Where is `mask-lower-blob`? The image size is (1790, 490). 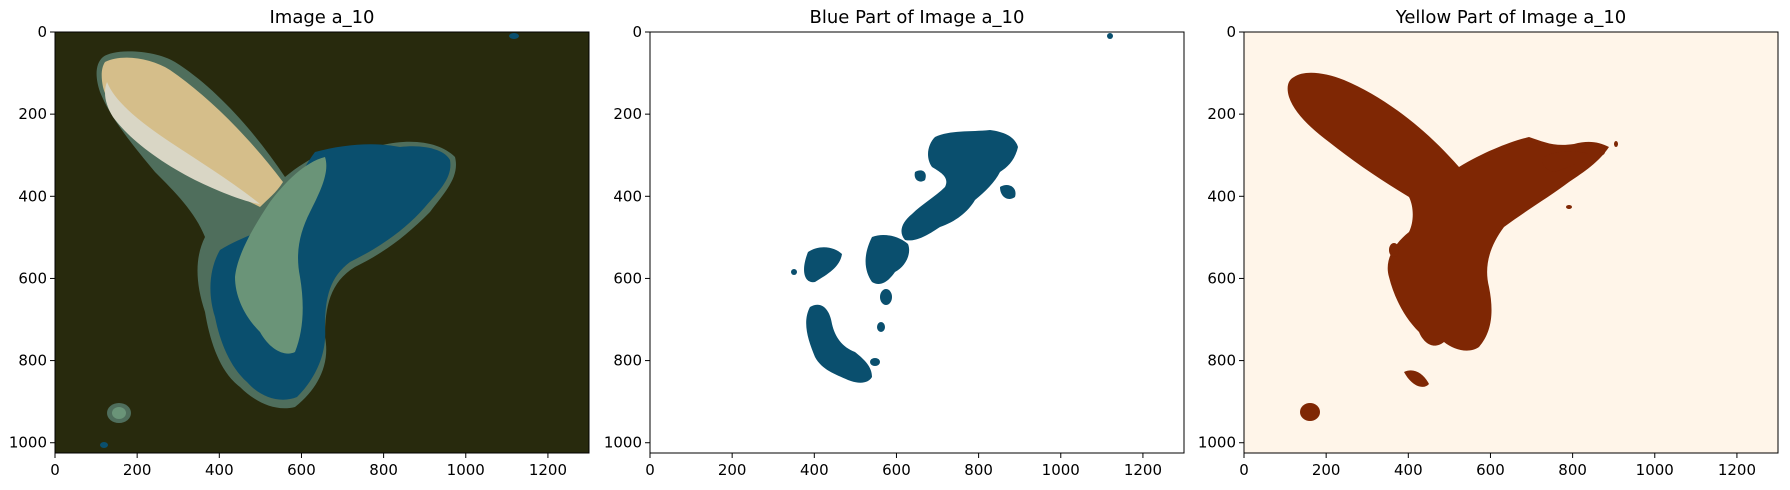
mask-lower-blob is located at coordinates (839, 343).